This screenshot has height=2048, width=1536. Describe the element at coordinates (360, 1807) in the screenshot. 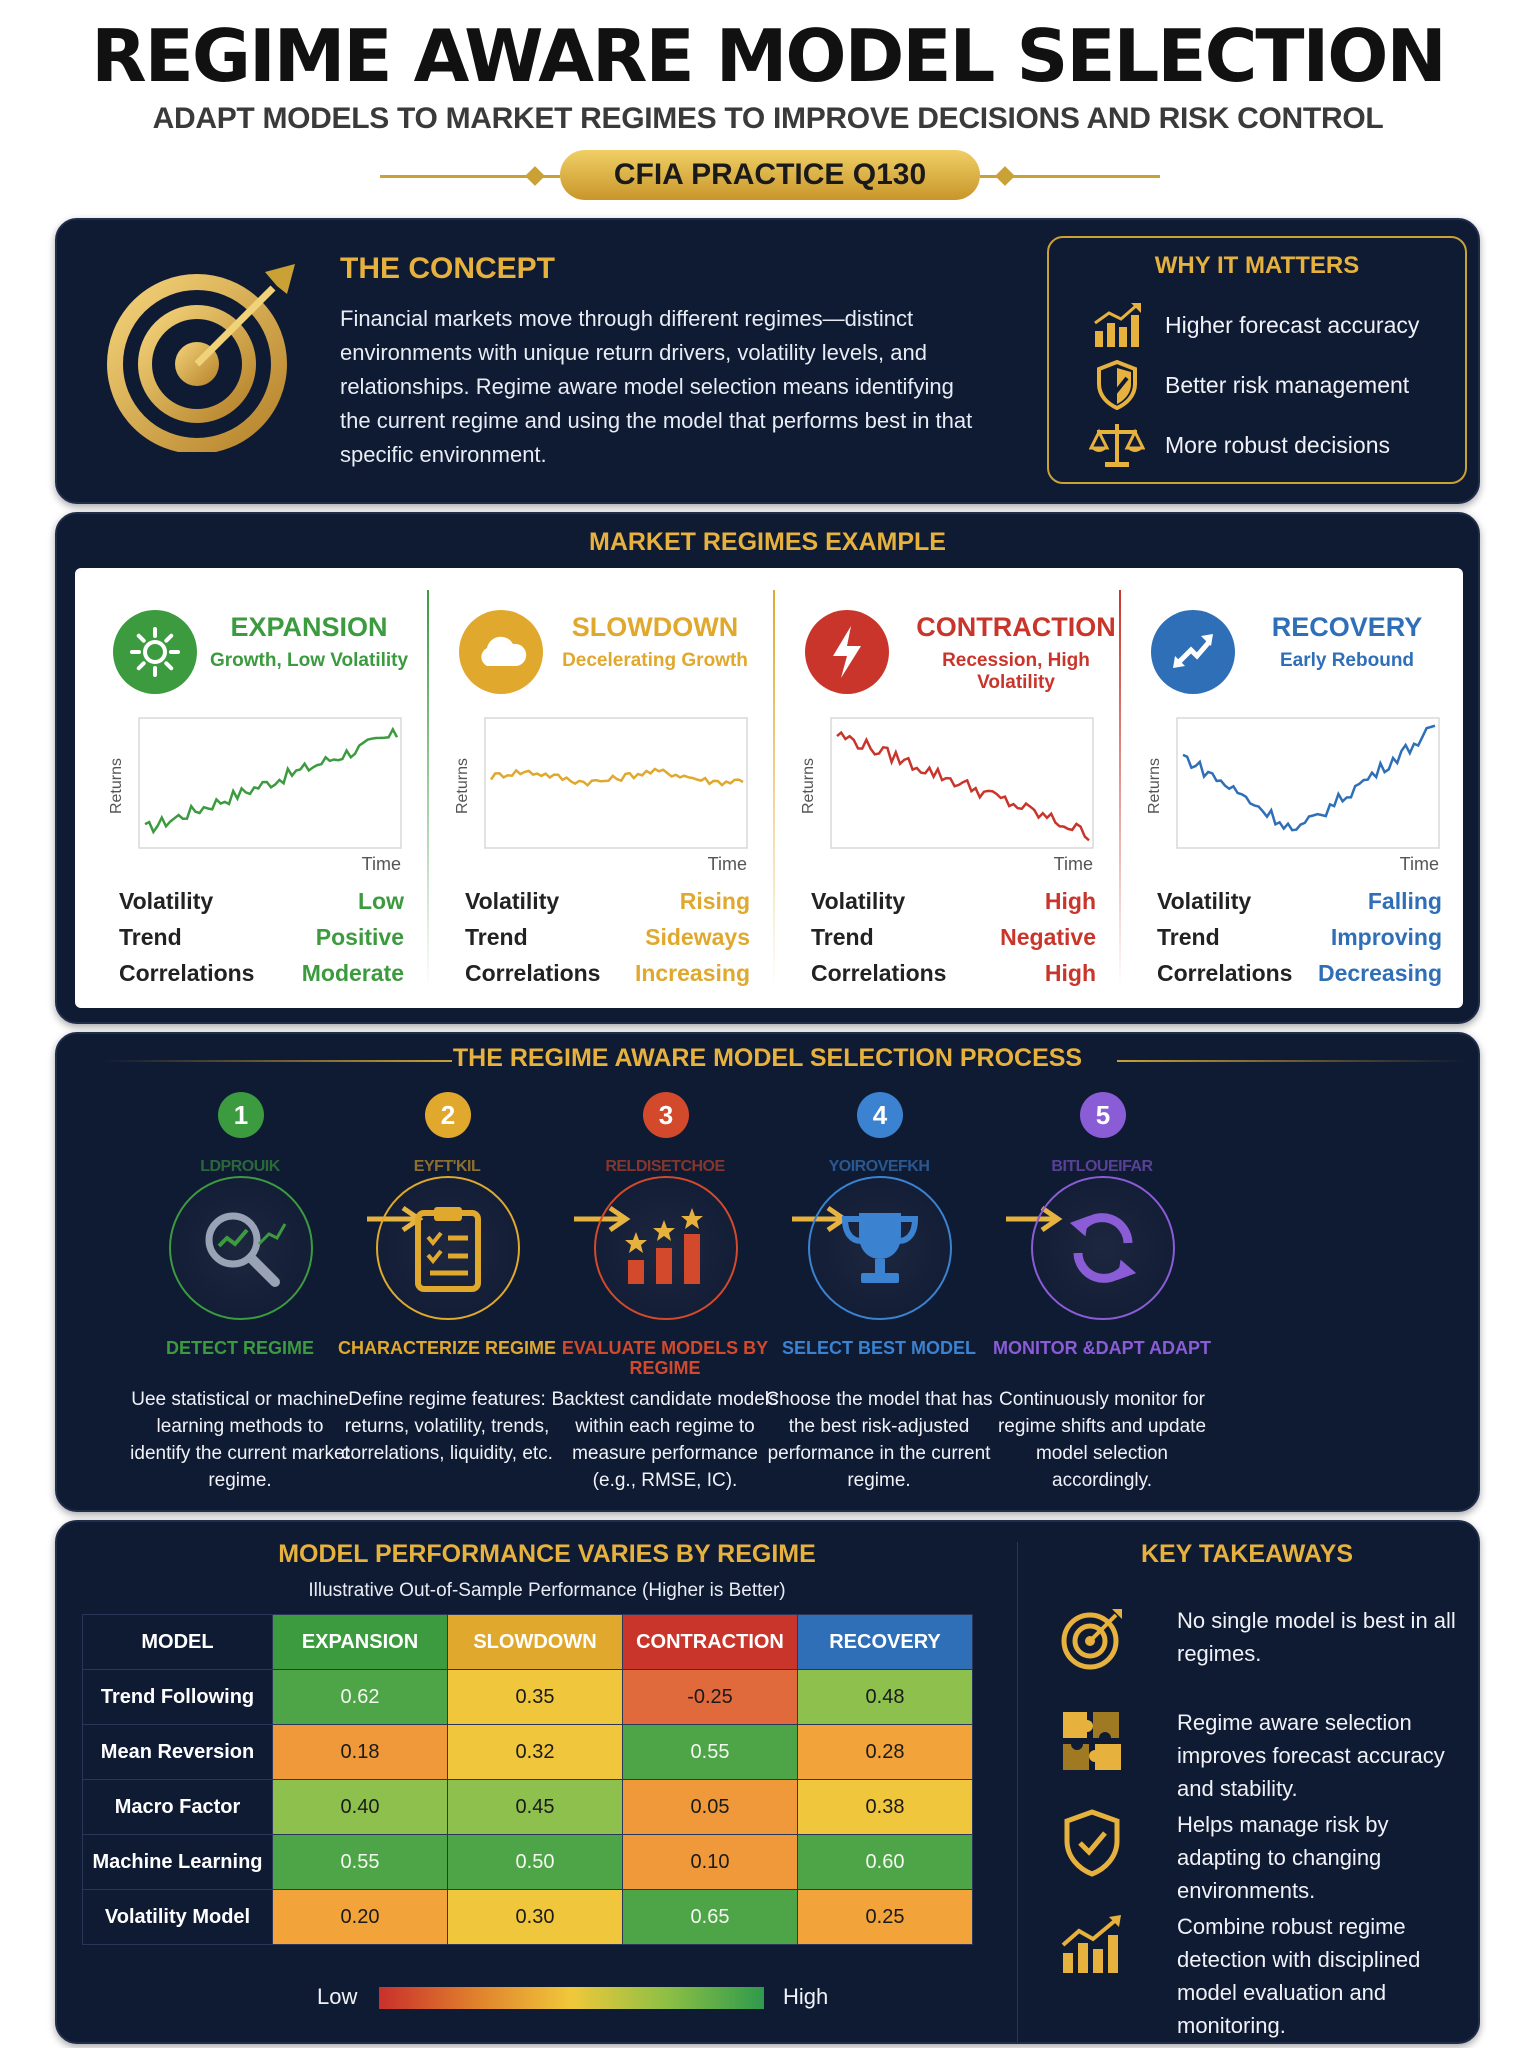

I see `score-cell: 0.40` at that location.